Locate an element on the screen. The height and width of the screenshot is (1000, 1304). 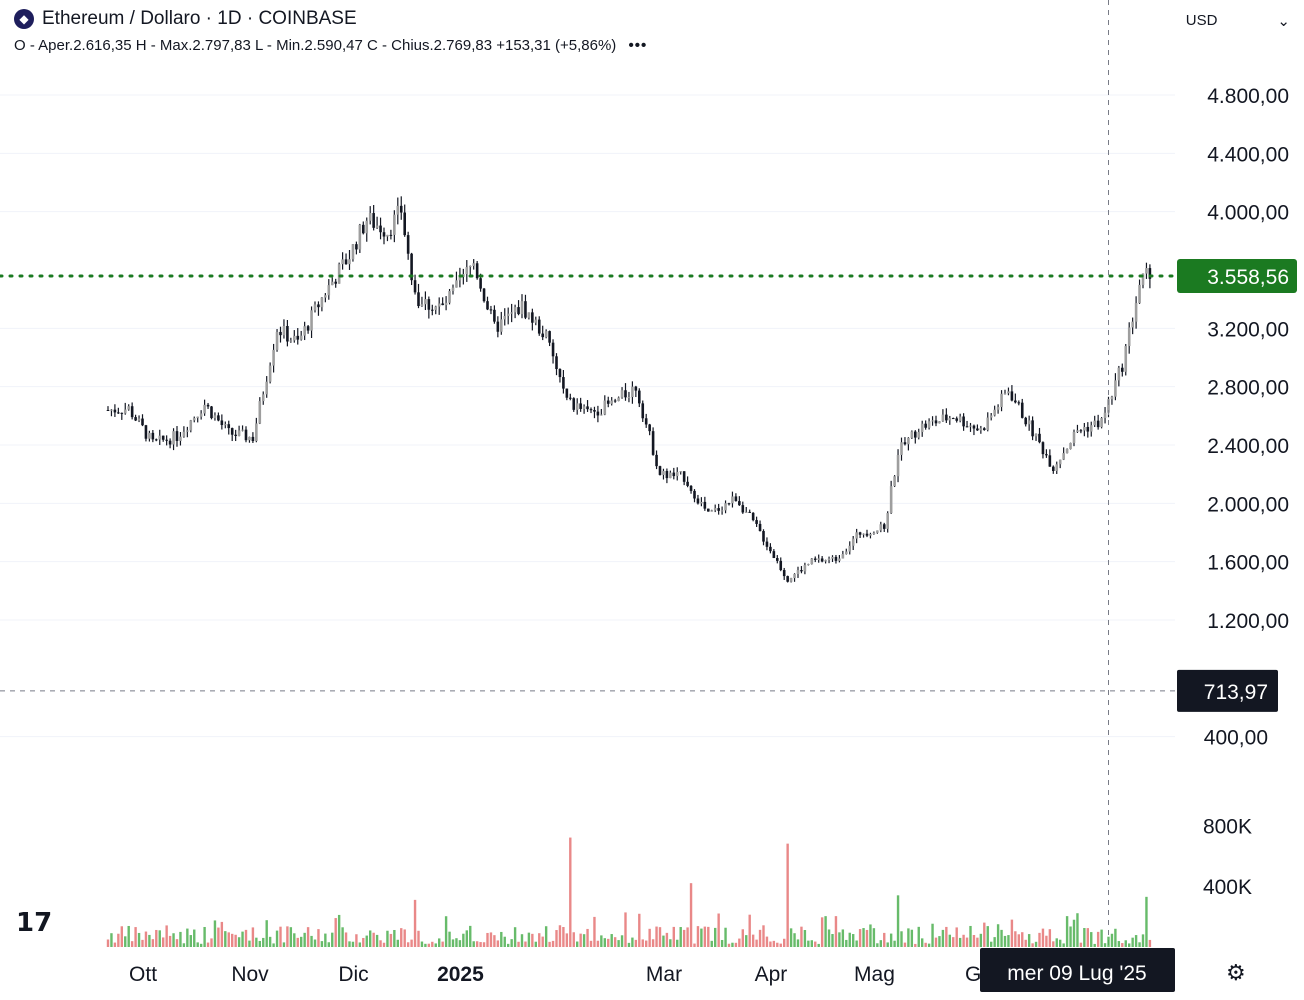
crosshair-date-badge is located at coordinates (1077, 970).